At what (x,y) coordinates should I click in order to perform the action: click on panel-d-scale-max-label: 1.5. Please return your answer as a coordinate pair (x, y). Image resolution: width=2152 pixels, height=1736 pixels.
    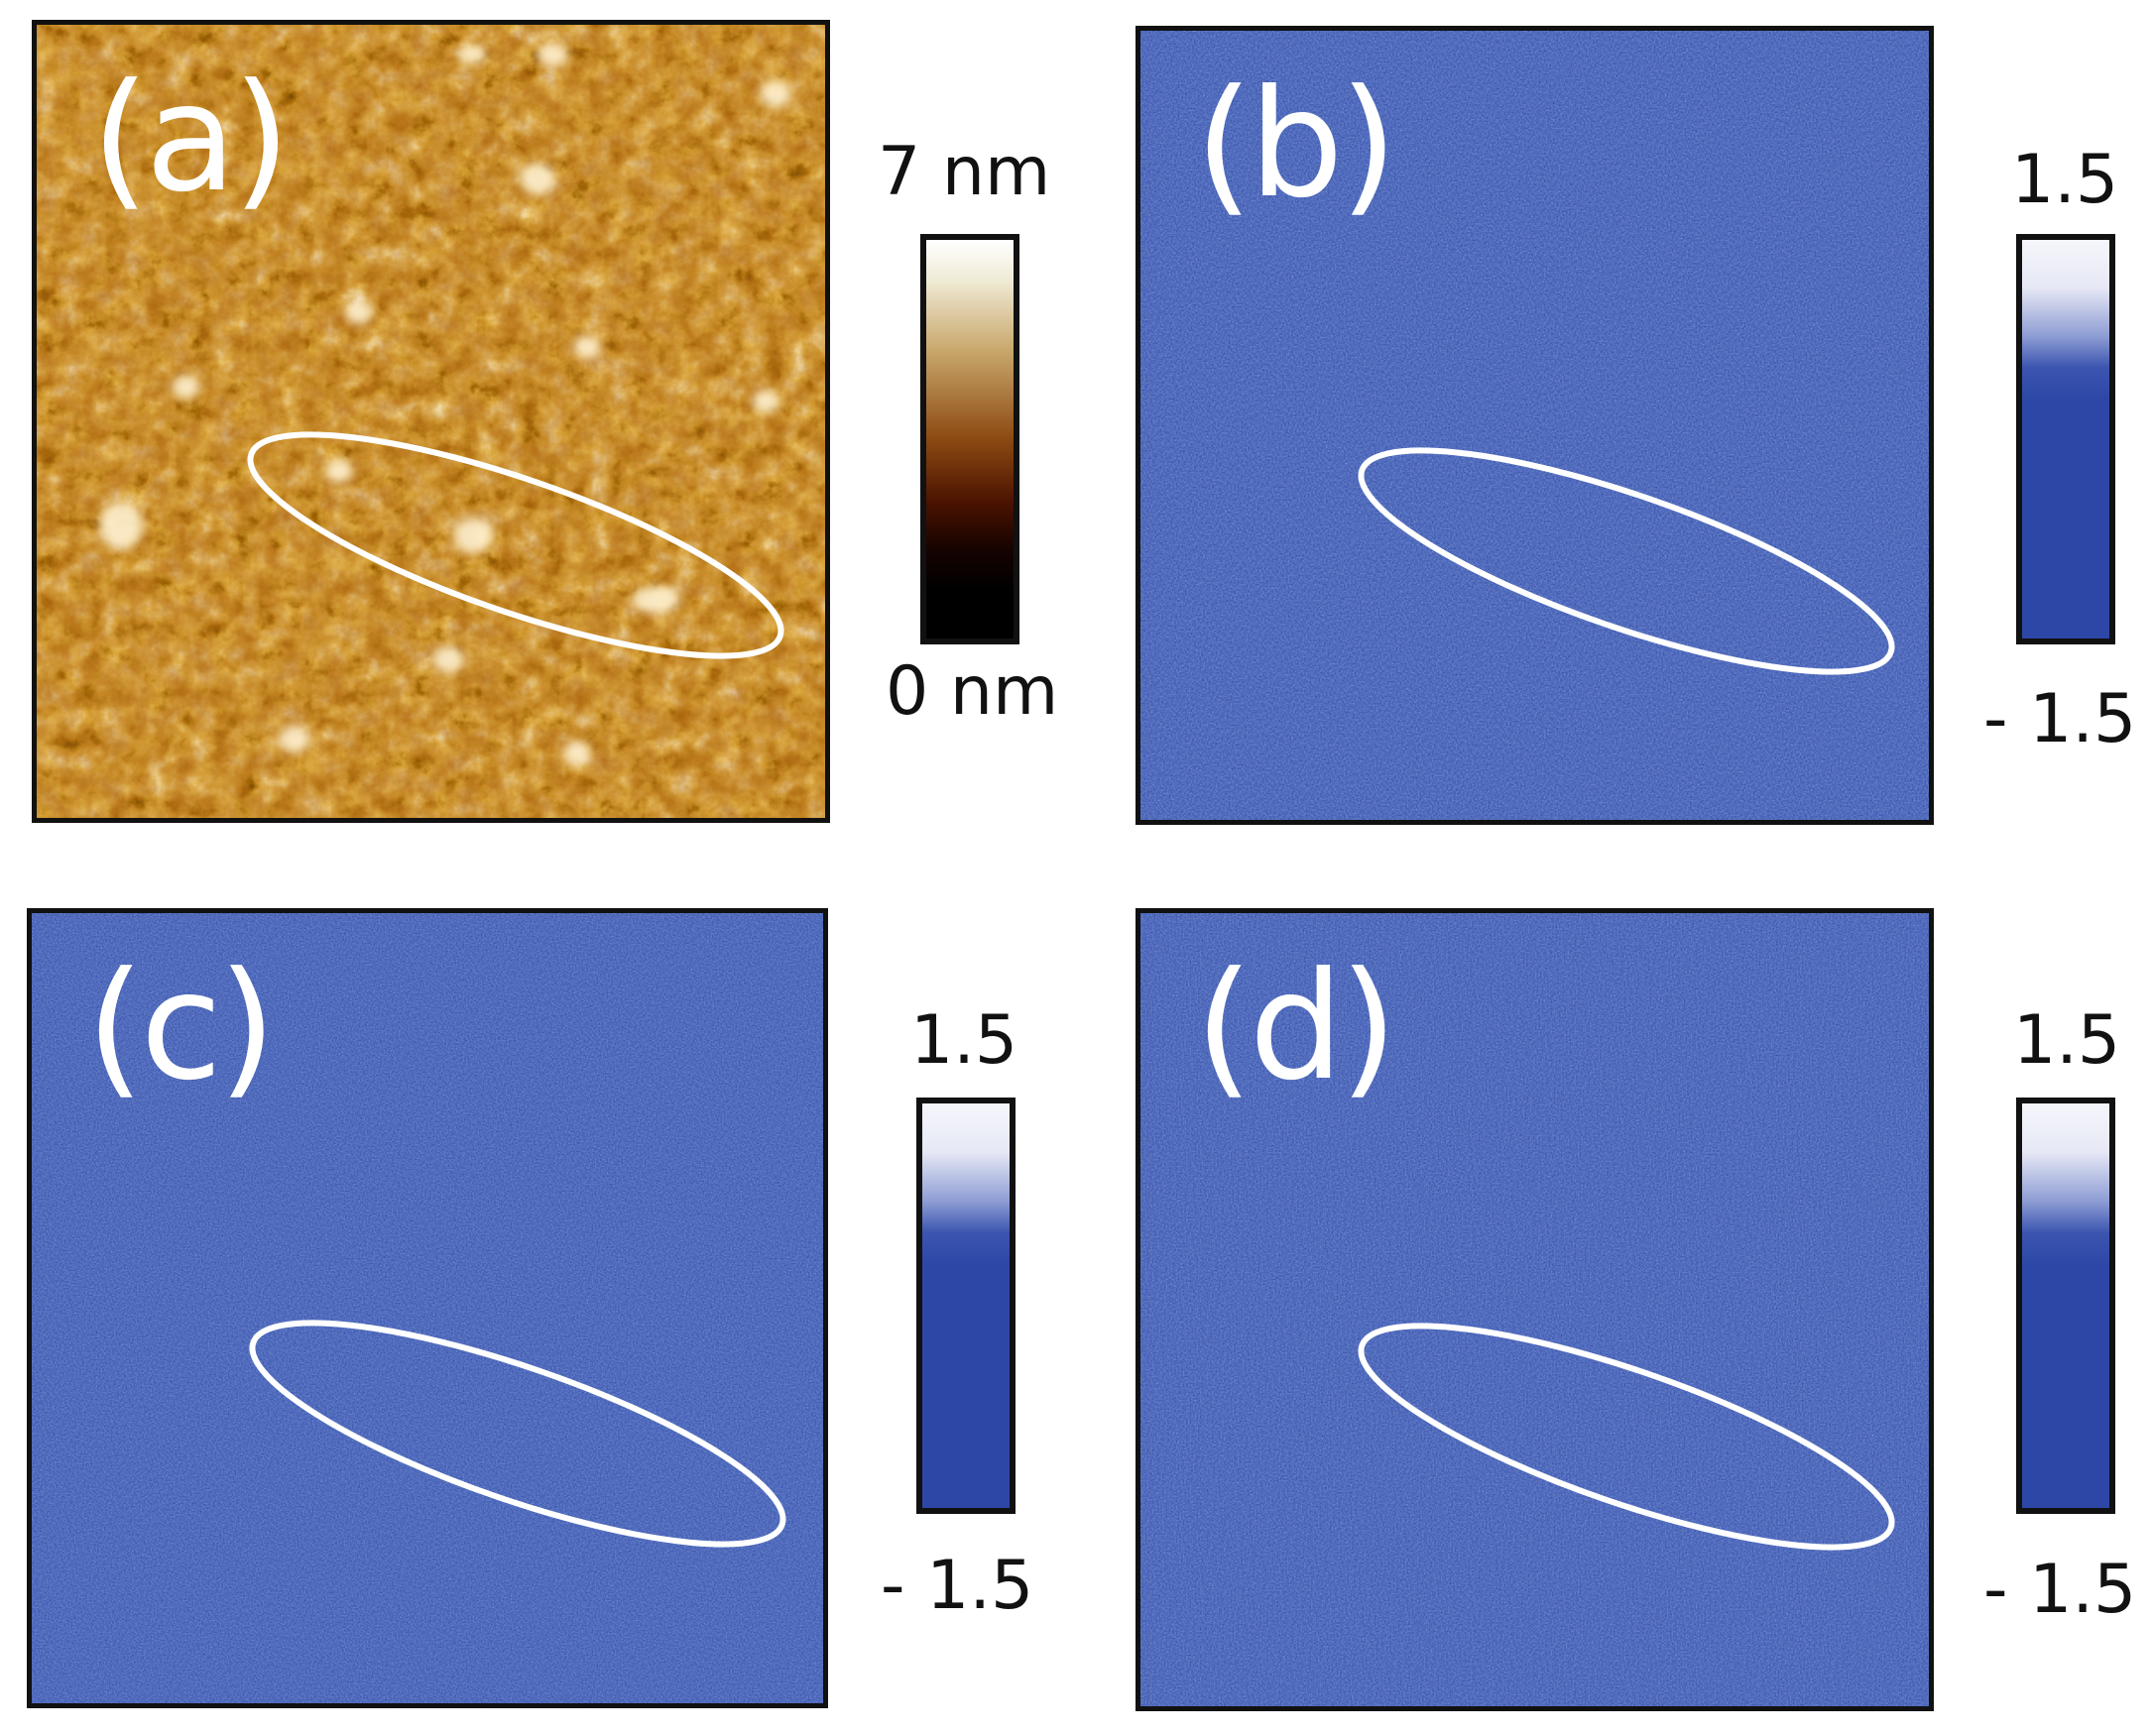
    Looking at the image, I should click on (2067, 1040).